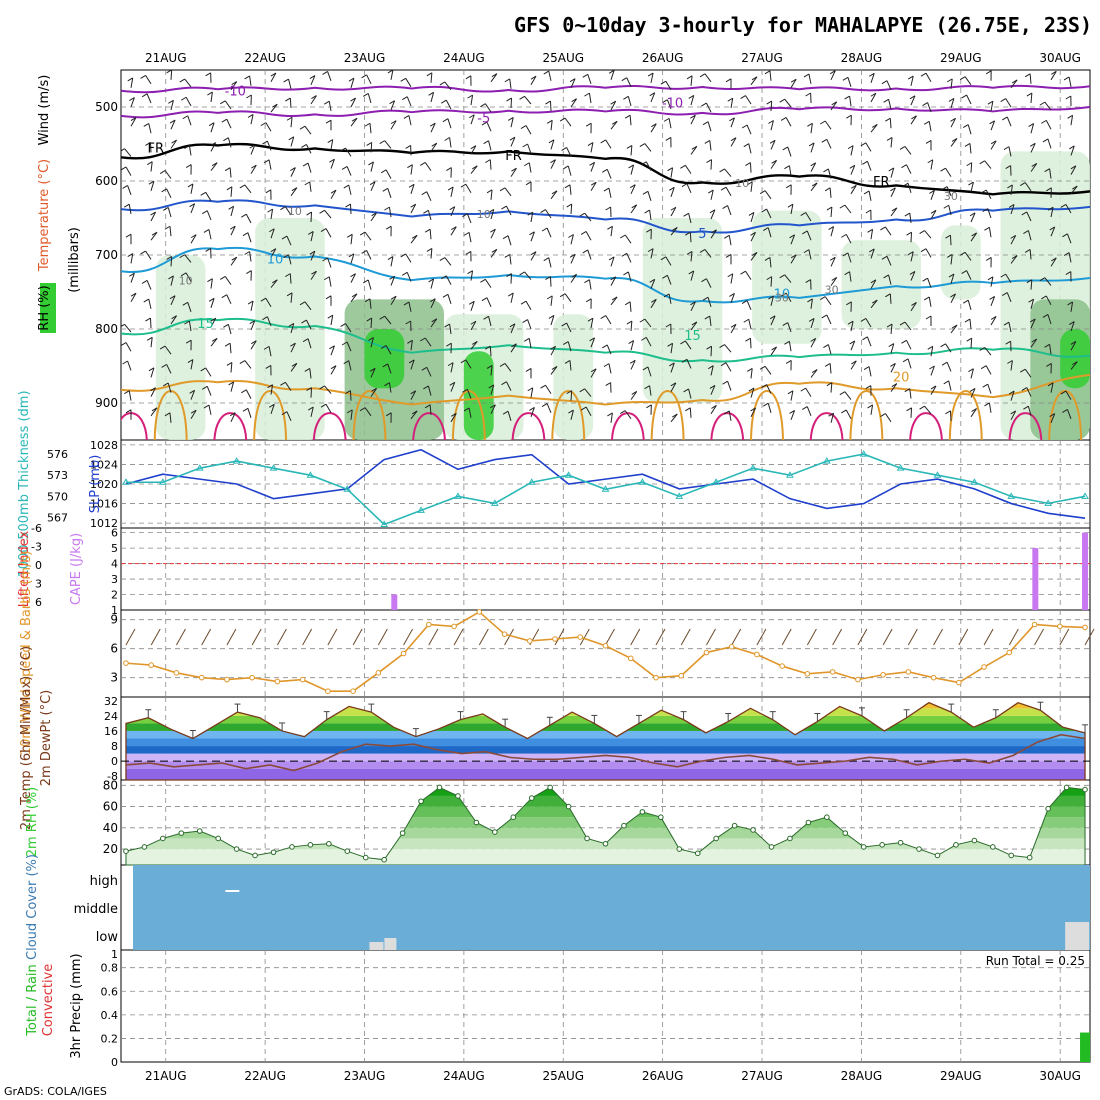 The image size is (1100, 1100). What do you see at coordinates (76, 569) in the screenshot?
I see `y-label-cape: CAPE (J/kg)` at bounding box center [76, 569].